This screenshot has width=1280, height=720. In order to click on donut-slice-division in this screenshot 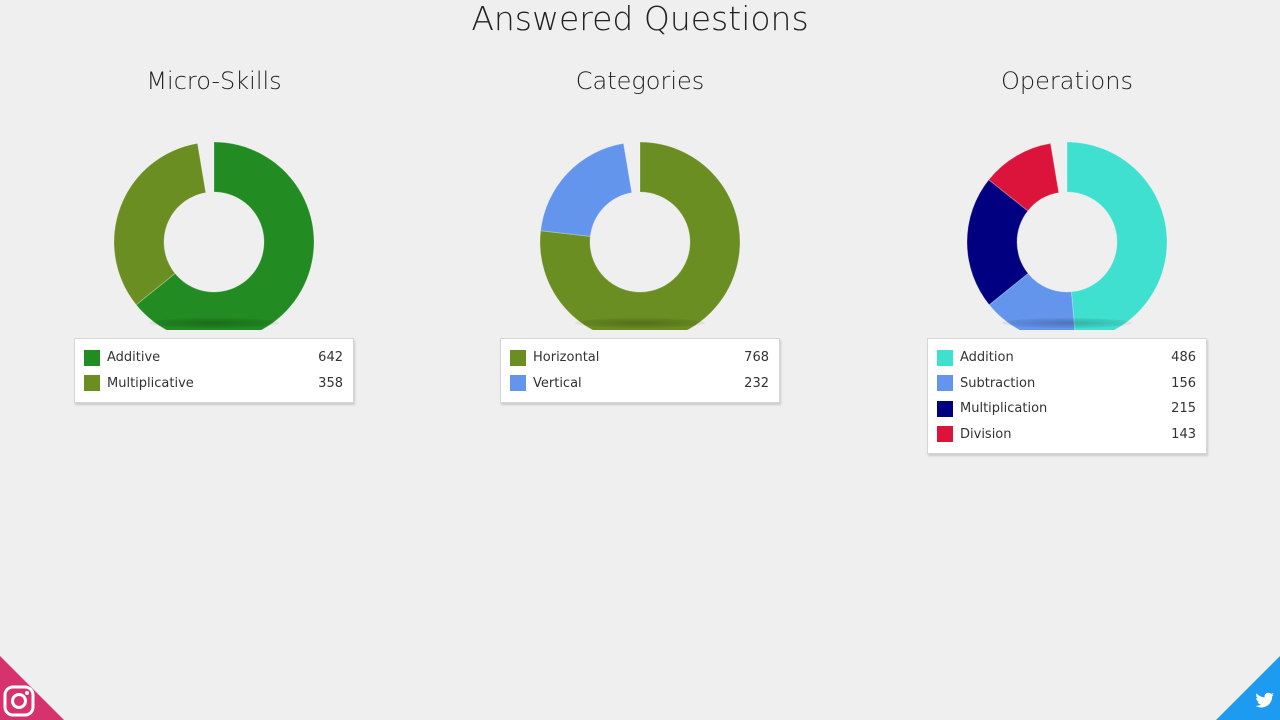, I will do `click(1024, 177)`.